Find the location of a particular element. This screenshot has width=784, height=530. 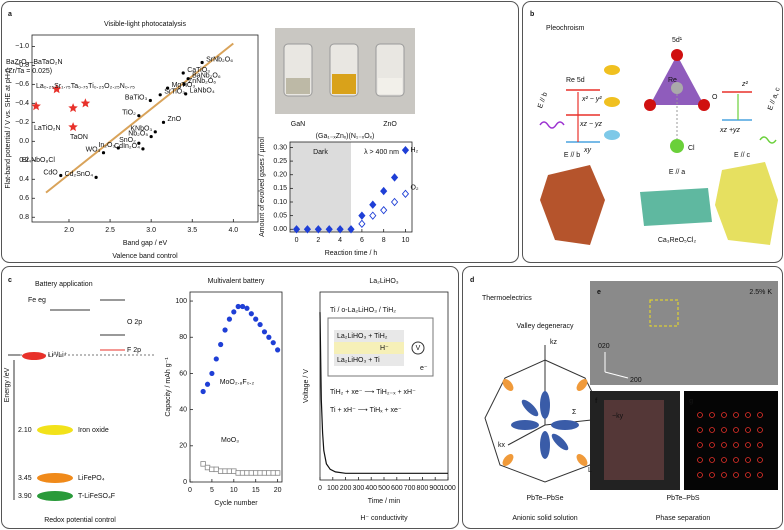

point-label: Bi₄NbO₈Cl is located at coordinates (38, 160).